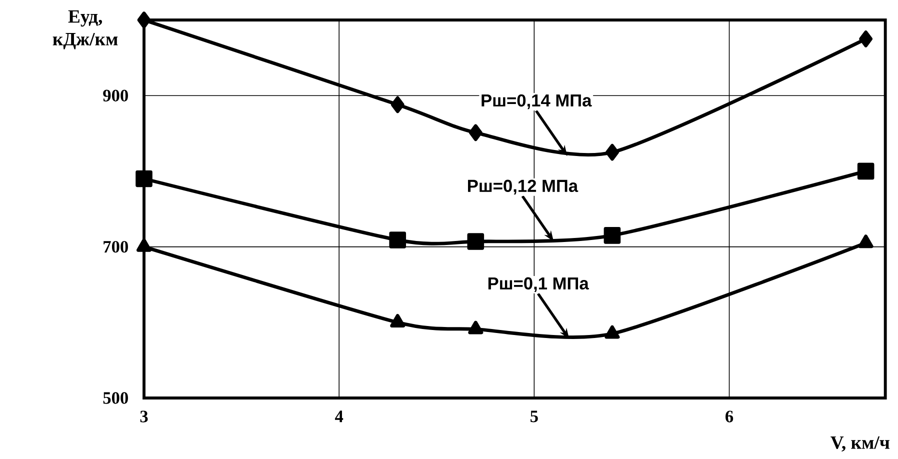 This screenshot has height=459, width=898. What do you see at coordinates (144, 416) in the screenshot?
I see `x-tick-label: 3` at bounding box center [144, 416].